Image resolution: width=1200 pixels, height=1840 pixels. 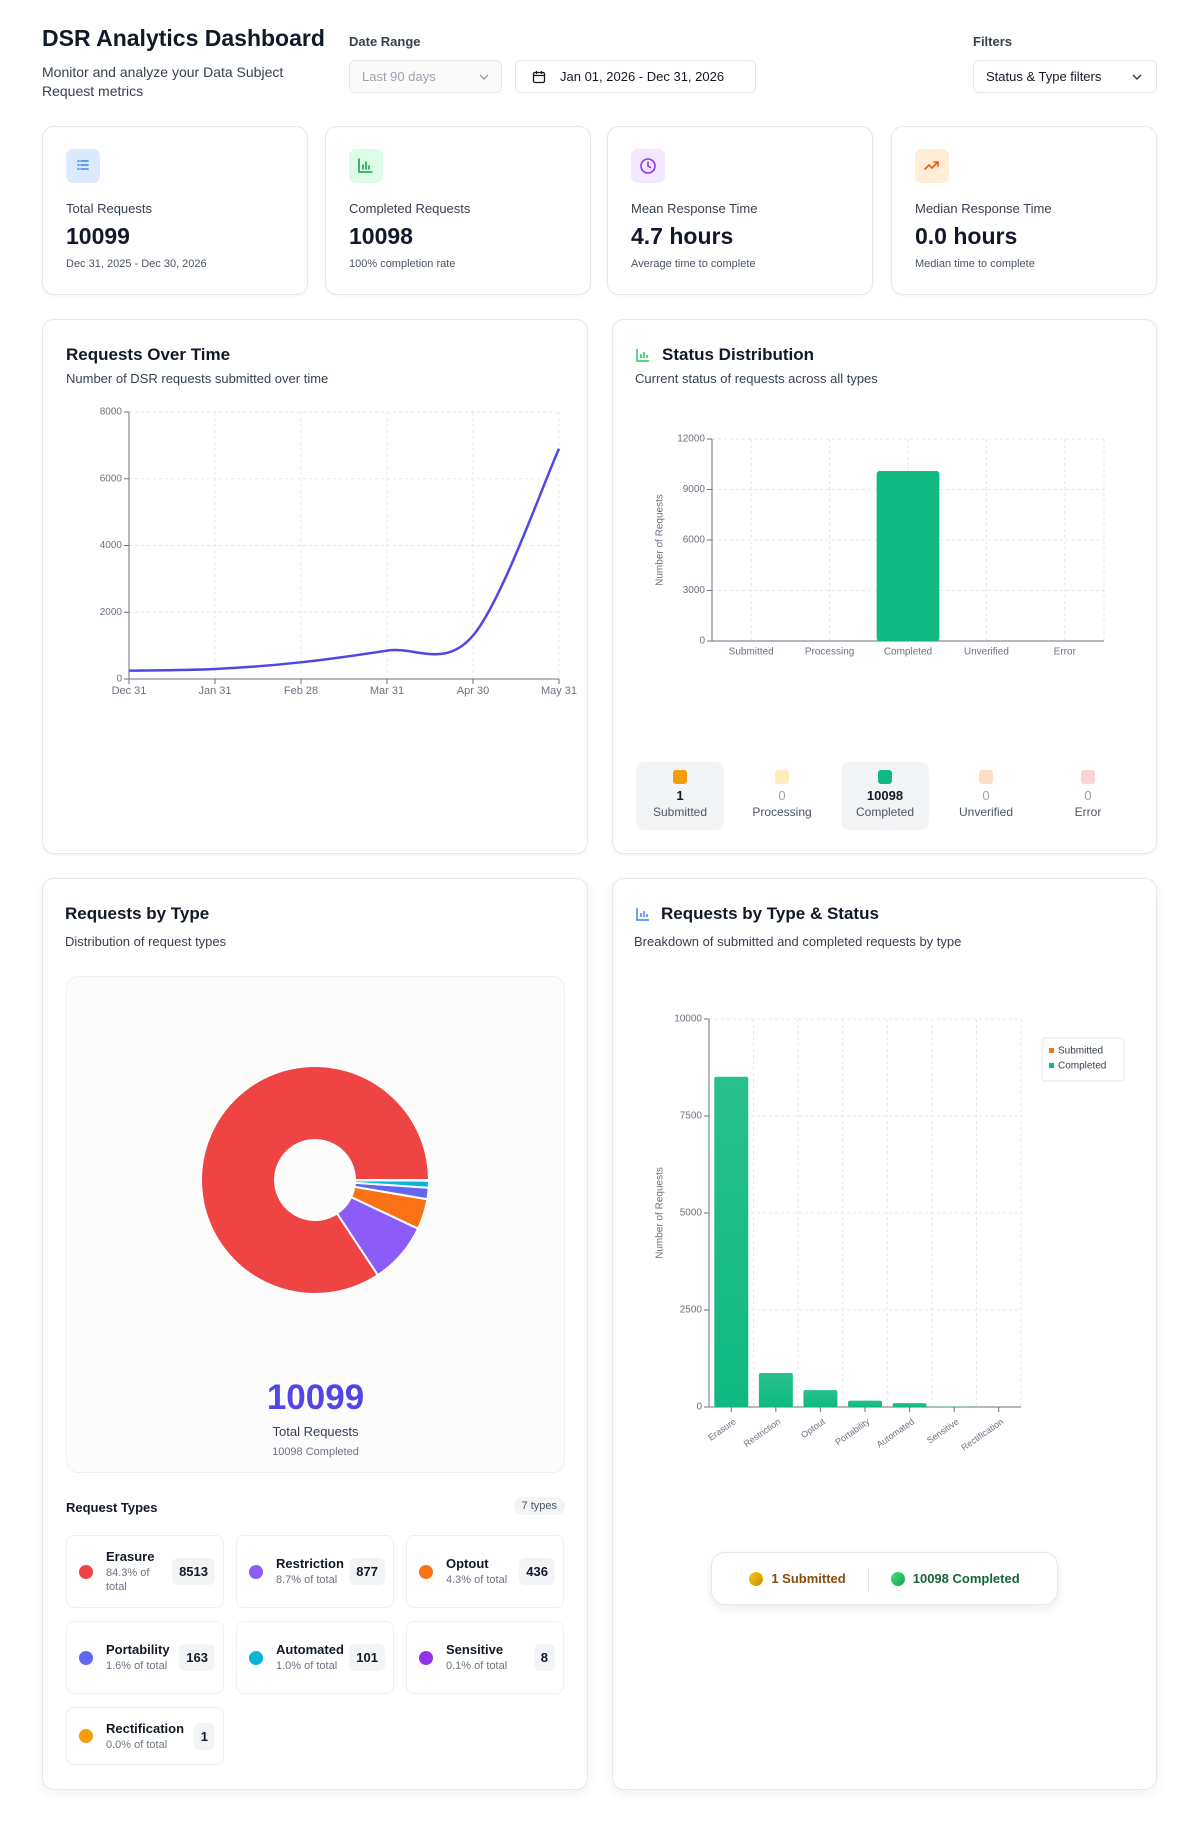 I want to click on type-count: 163, so click(x=197, y=1657).